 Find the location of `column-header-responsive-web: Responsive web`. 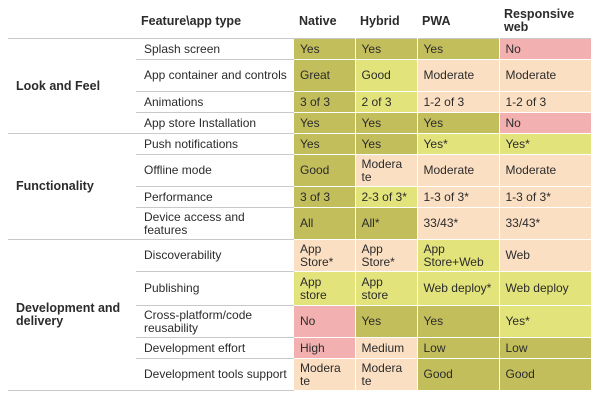

column-header-responsive-web: Responsive web is located at coordinates (539, 20).